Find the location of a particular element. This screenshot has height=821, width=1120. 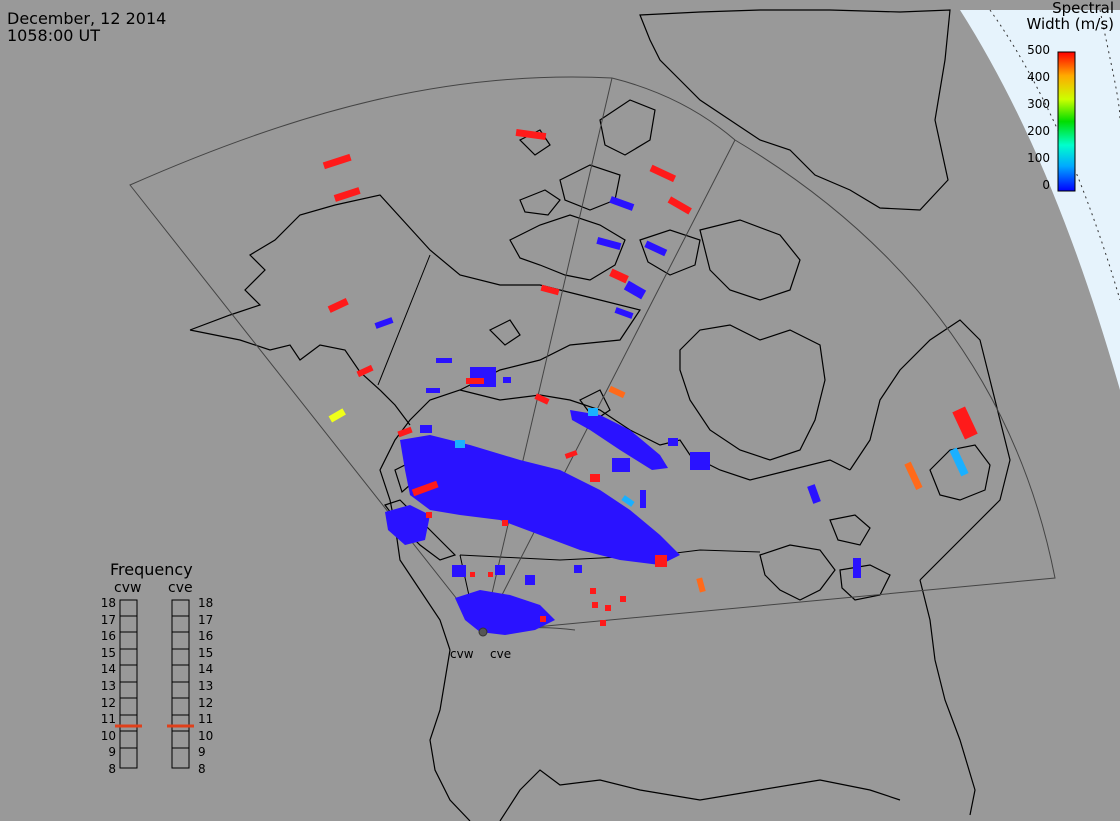

colorbar-tick: 0 is located at coordinates (1046, 185).